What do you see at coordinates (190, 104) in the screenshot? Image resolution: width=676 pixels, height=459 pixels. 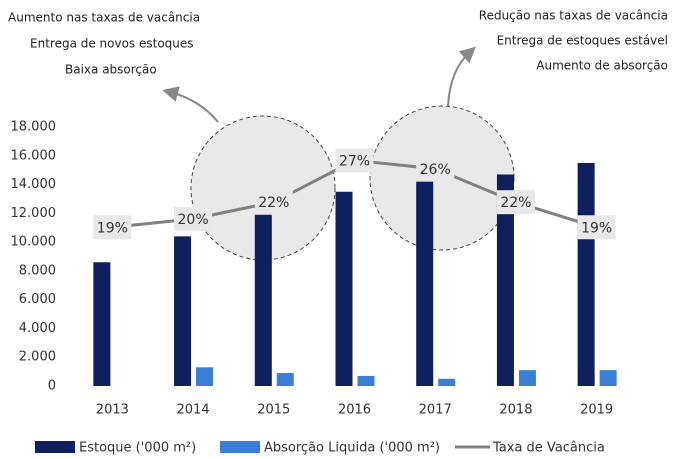 I see `arrow-left` at bounding box center [190, 104].